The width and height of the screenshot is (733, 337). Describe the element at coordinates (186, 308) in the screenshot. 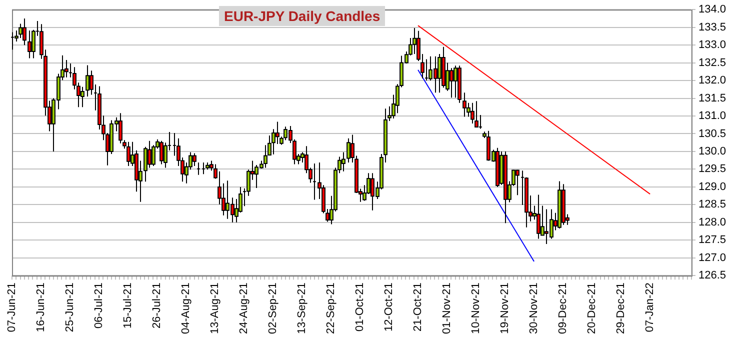

I see `x-tick-label: 04-Aug-21` at that location.